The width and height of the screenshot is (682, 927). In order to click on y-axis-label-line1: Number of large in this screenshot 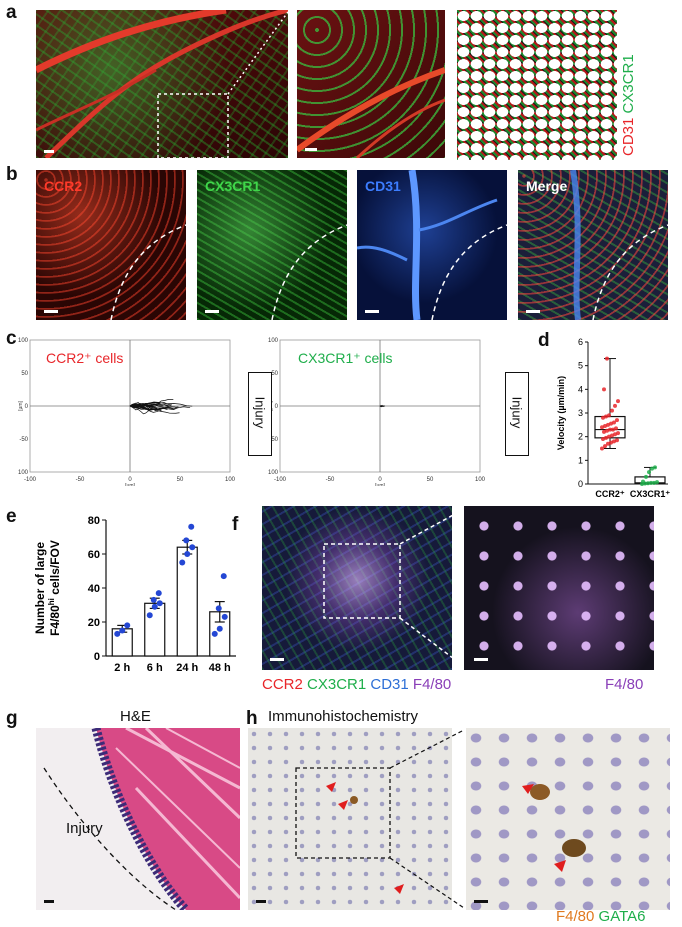, I will do `click(40, 588)`.